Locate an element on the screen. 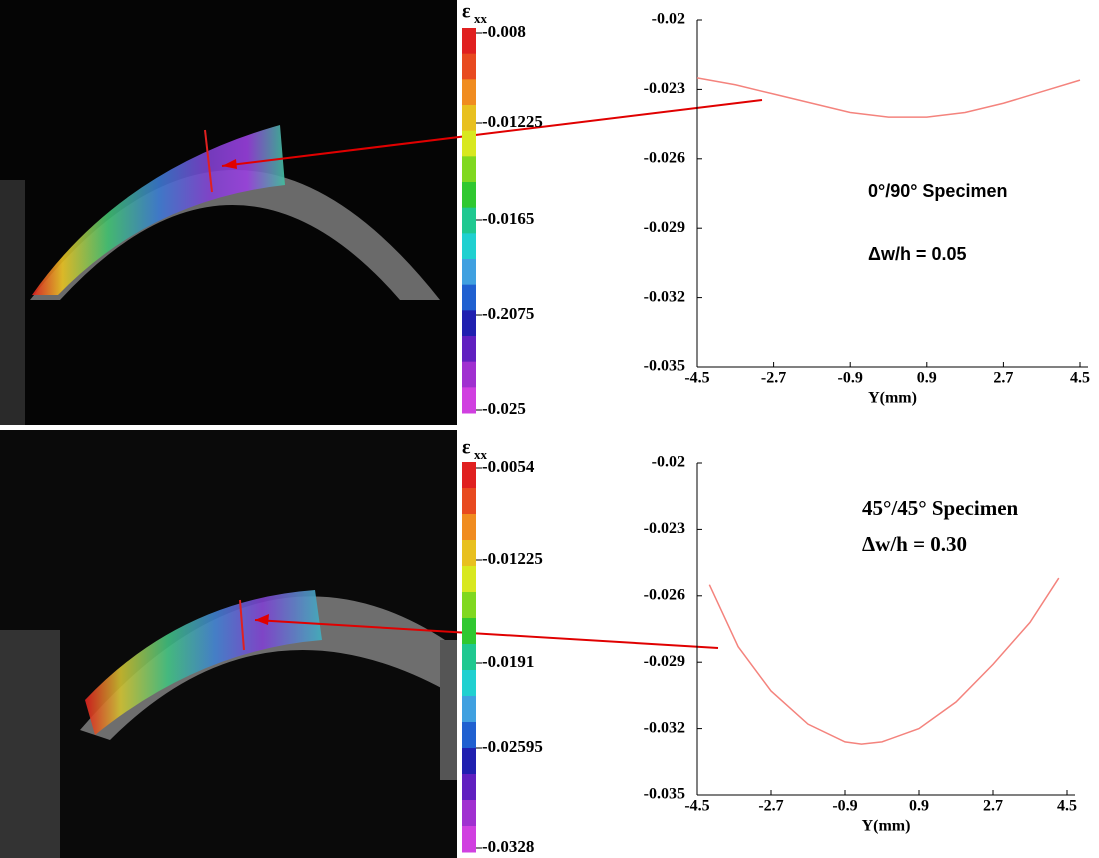 The image size is (1099, 858). colorbar-label: -0.0054 is located at coordinates (508, 466).